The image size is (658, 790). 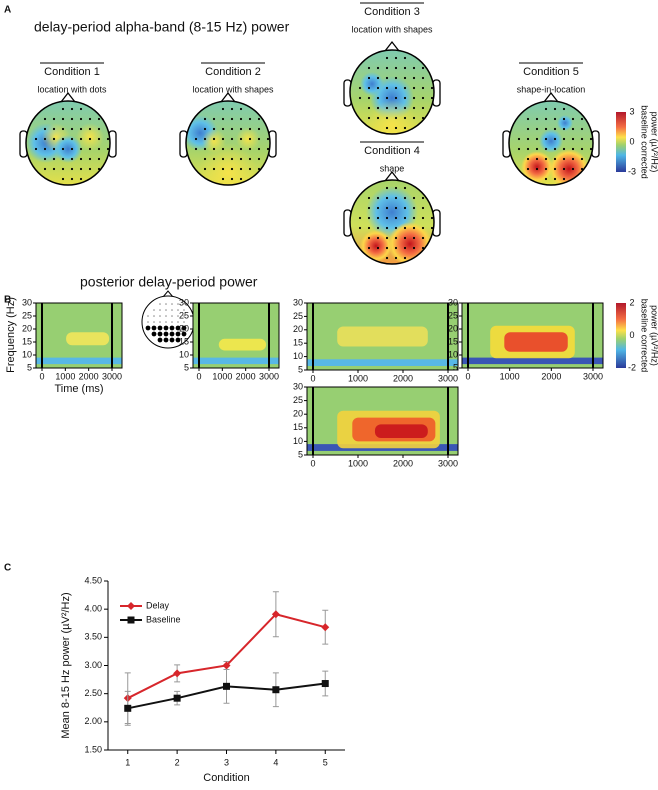 I want to click on marker, so click(x=276, y=690).